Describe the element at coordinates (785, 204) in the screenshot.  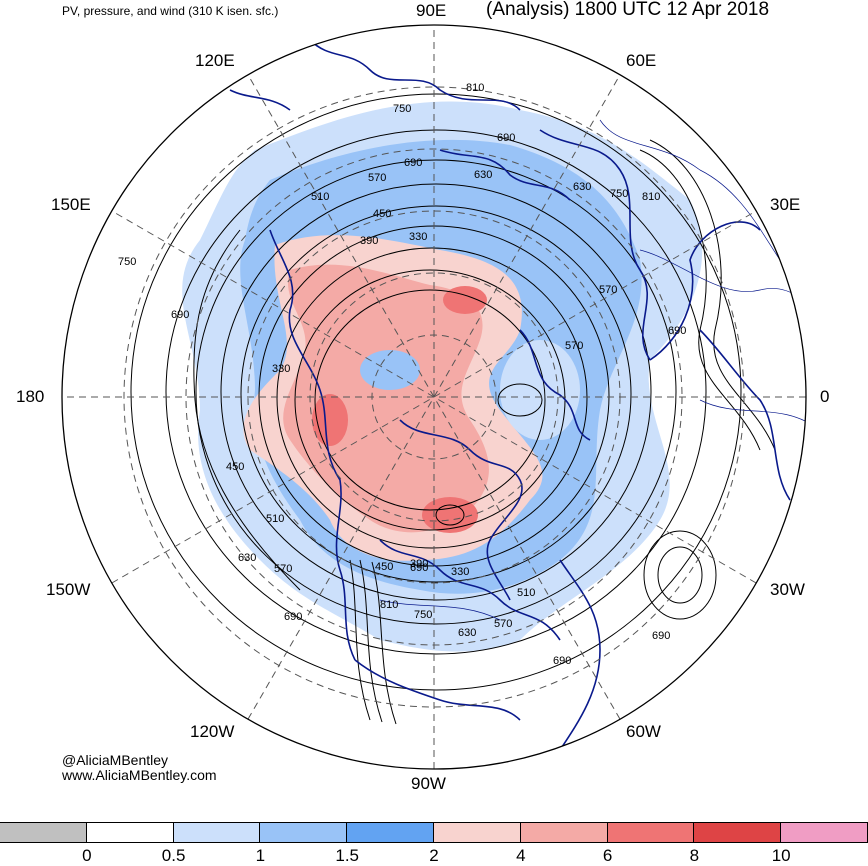
I see `lon-label-30e: 30E` at that location.